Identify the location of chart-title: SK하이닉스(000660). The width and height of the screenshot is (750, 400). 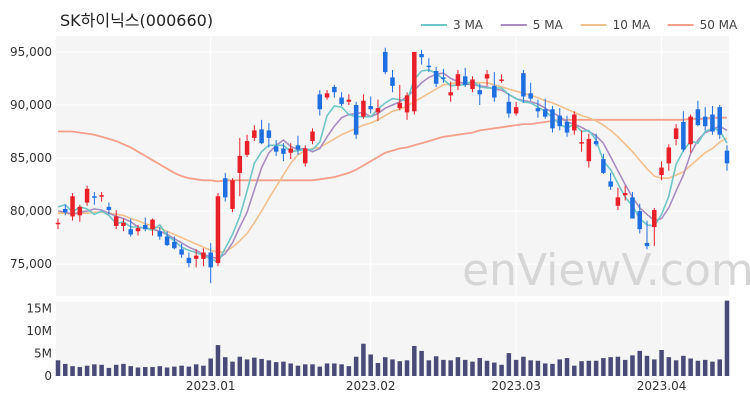
(136, 20).